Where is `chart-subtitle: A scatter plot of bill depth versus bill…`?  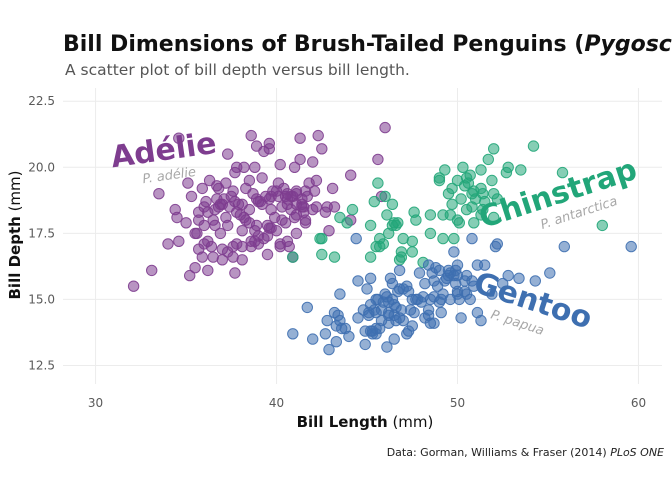 chart-subtitle: A scatter plot of bill depth versus bill… is located at coordinates (237, 70).